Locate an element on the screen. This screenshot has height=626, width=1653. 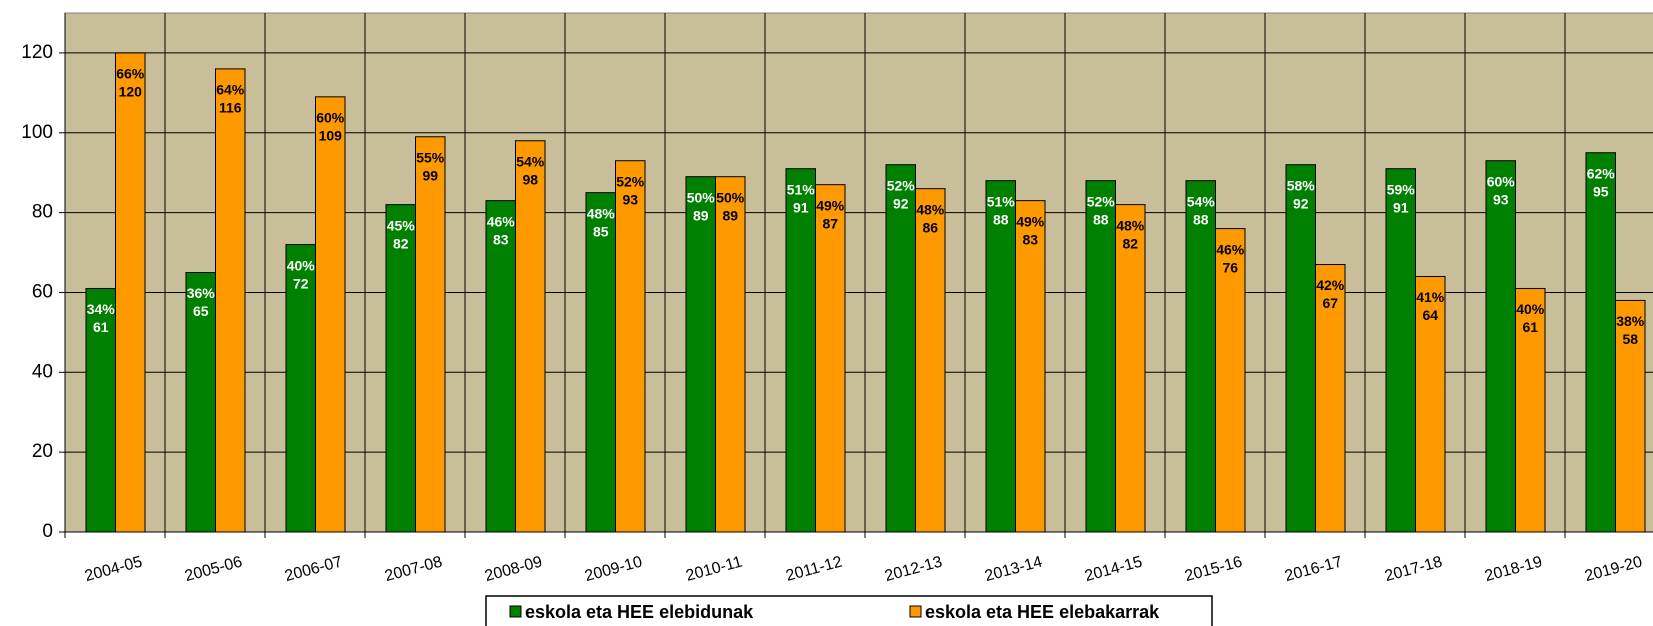
value-label: 95 is located at coordinates (1601, 191).